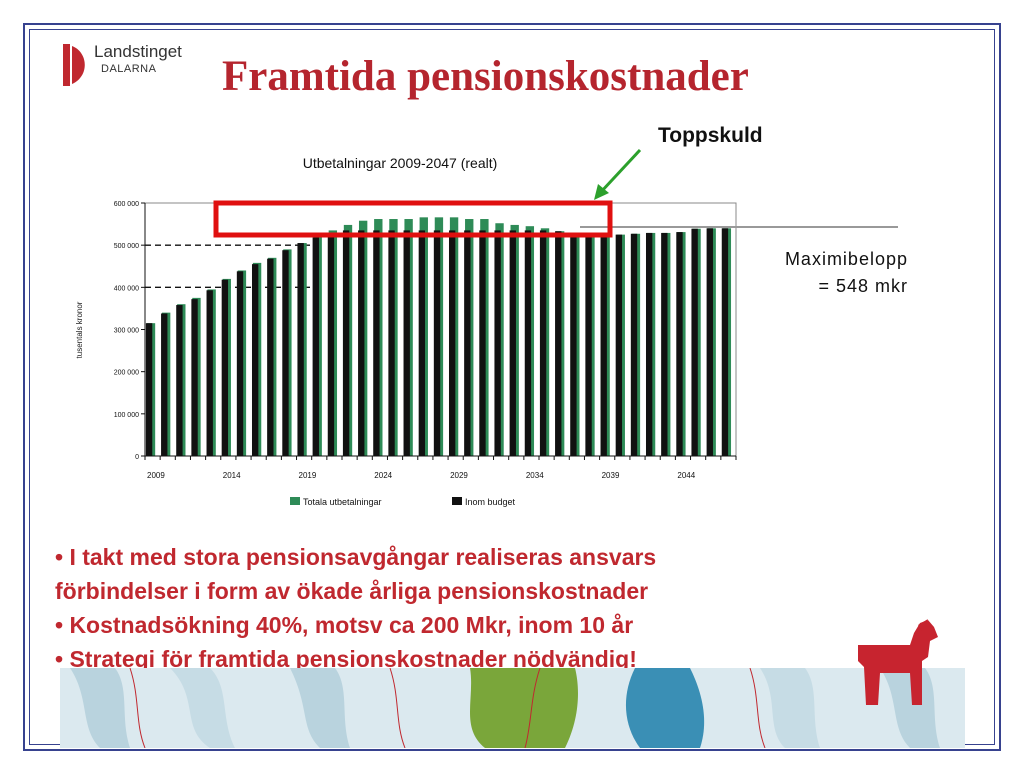 The height and width of the screenshot is (768, 1024). I want to click on toppskuld-label: Toppskuld, so click(710, 135).